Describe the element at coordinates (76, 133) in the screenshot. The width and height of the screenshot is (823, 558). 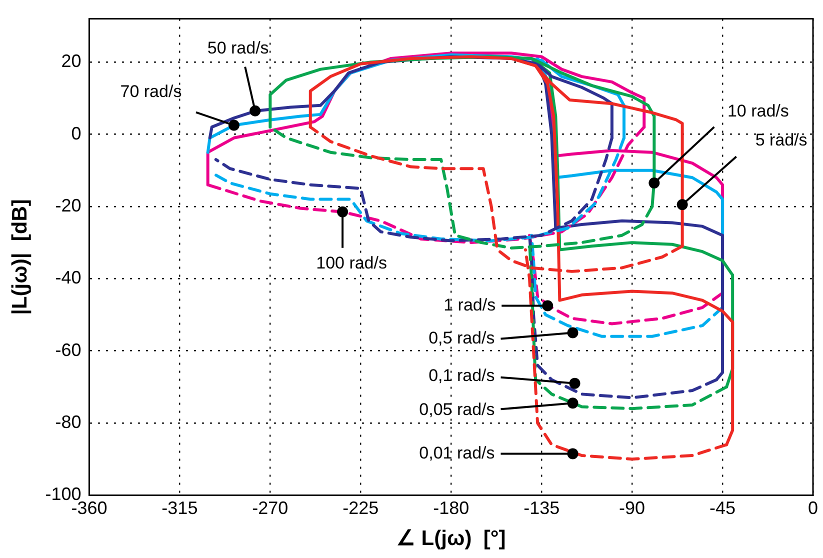
I see `y-tick-label: 0` at that location.